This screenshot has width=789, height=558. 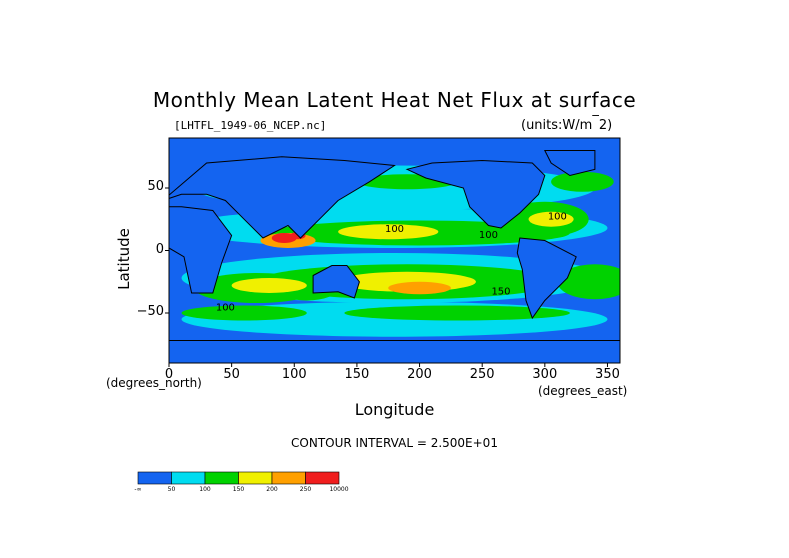 I want to click on y-tick-label: 50, so click(x=155, y=186).